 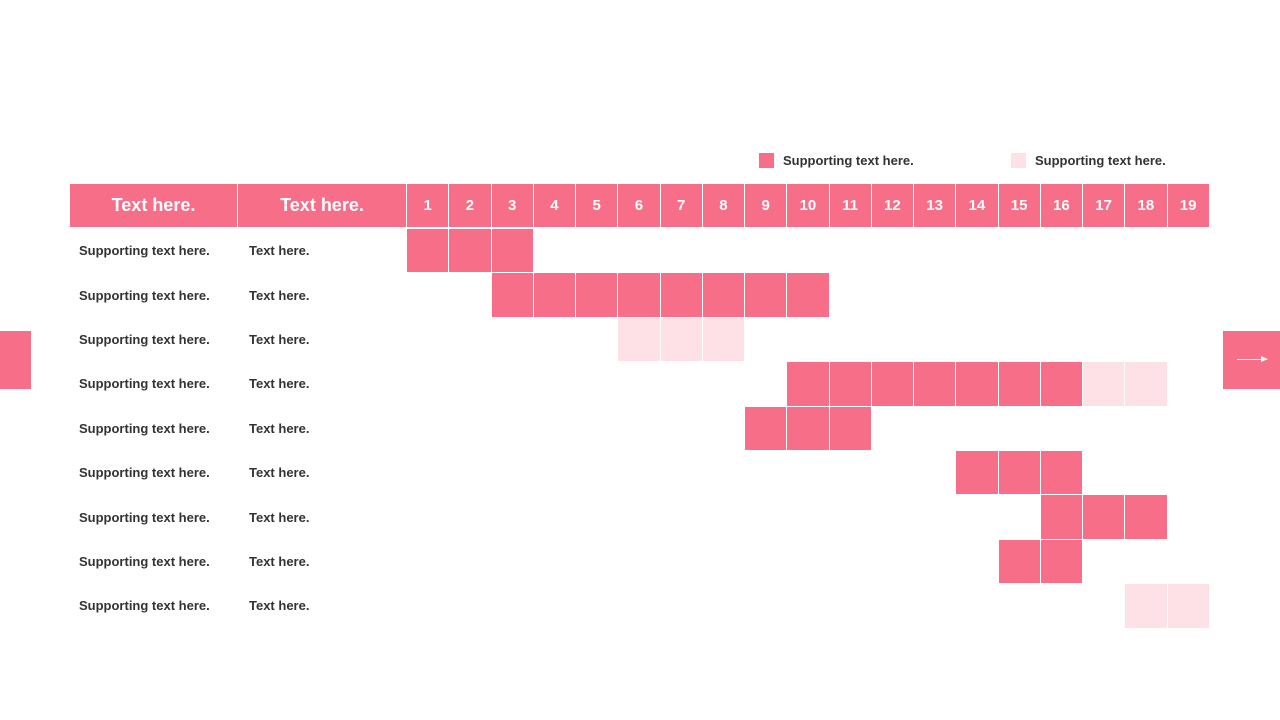 What do you see at coordinates (808, 205) in the screenshot?
I see `header-day-10: 10` at bounding box center [808, 205].